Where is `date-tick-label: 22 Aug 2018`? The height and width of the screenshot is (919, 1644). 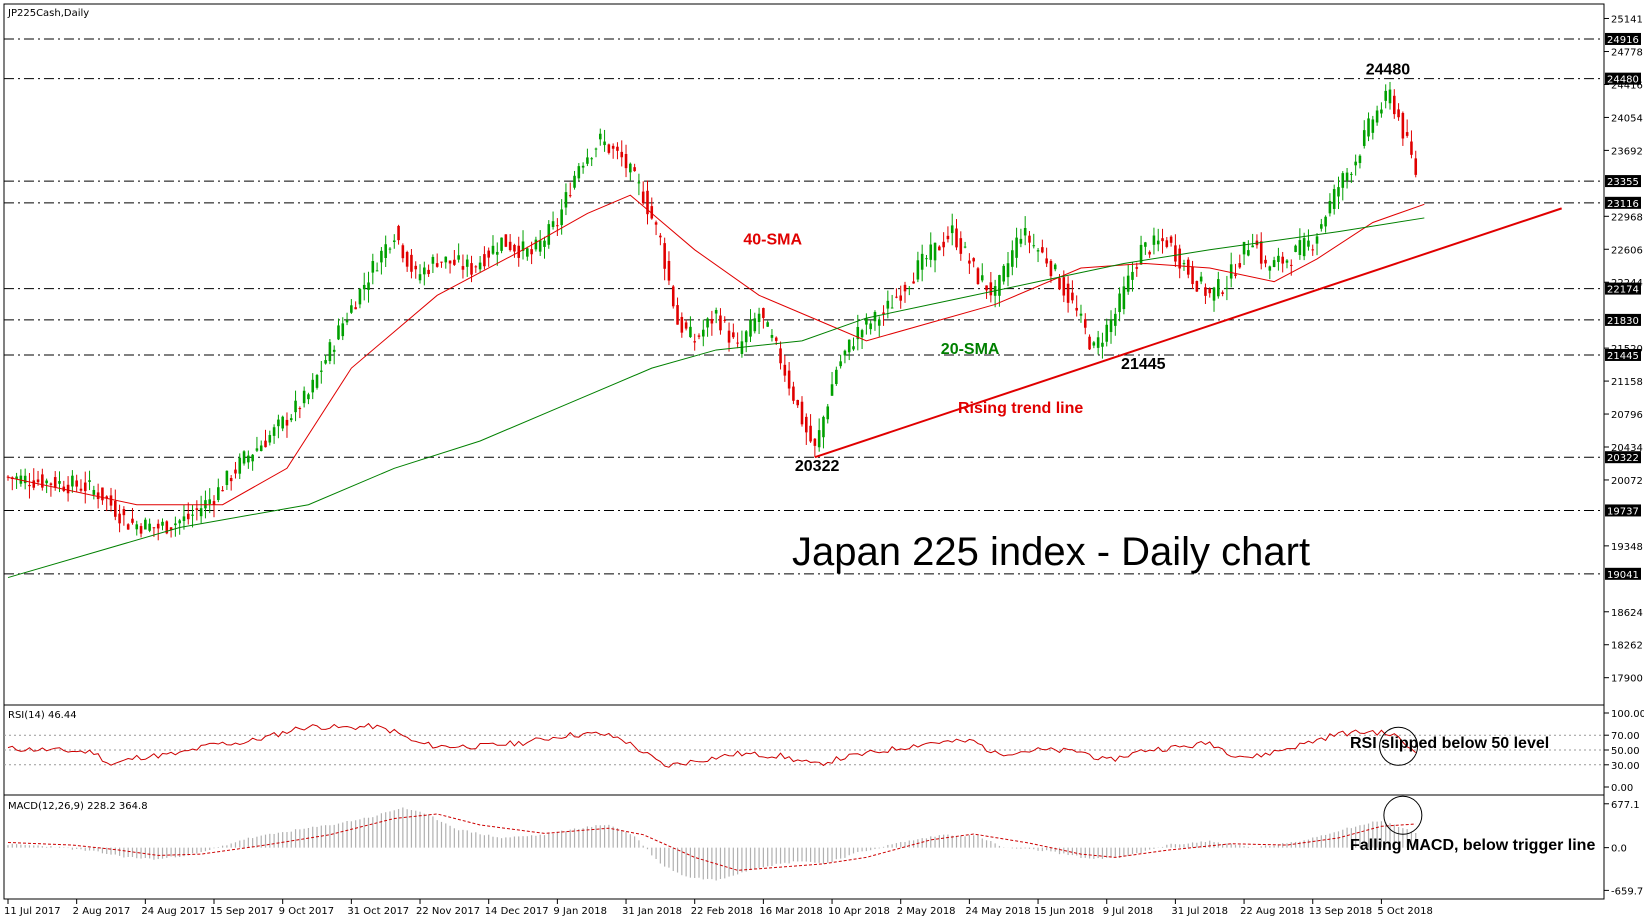 date-tick-label: 22 Aug 2018 is located at coordinates (1272, 911).